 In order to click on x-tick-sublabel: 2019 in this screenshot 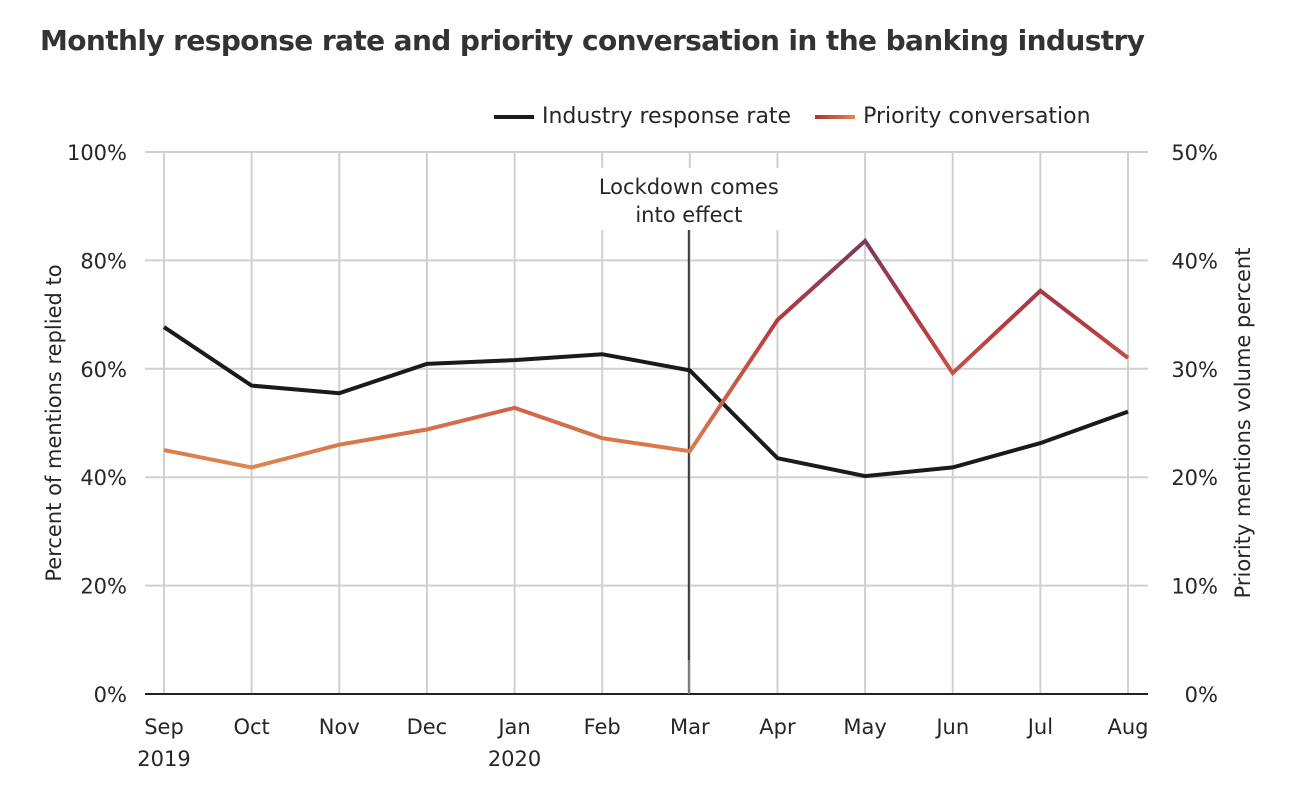, I will do `click(163, 759)`.